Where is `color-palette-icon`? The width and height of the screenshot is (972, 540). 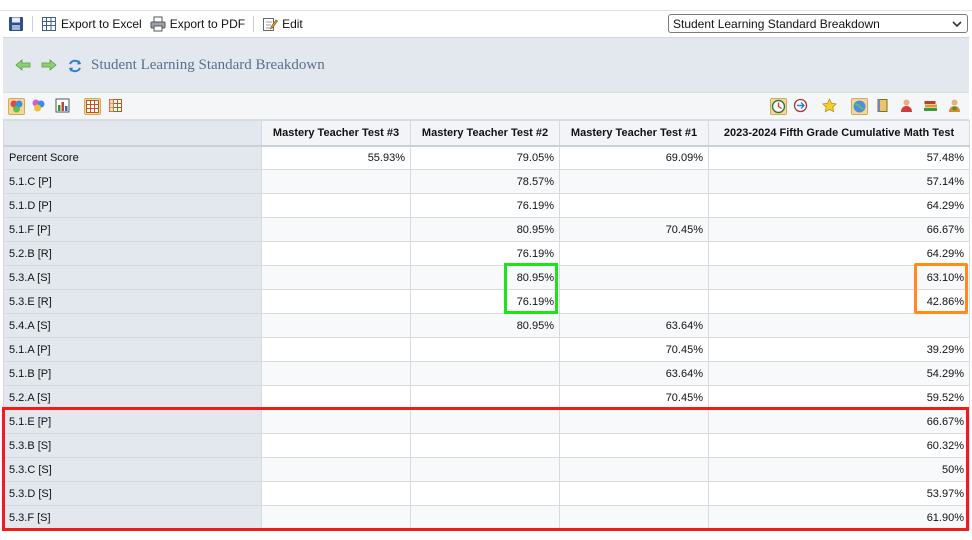
color-palette-icon is located at coordinates (16, 106).